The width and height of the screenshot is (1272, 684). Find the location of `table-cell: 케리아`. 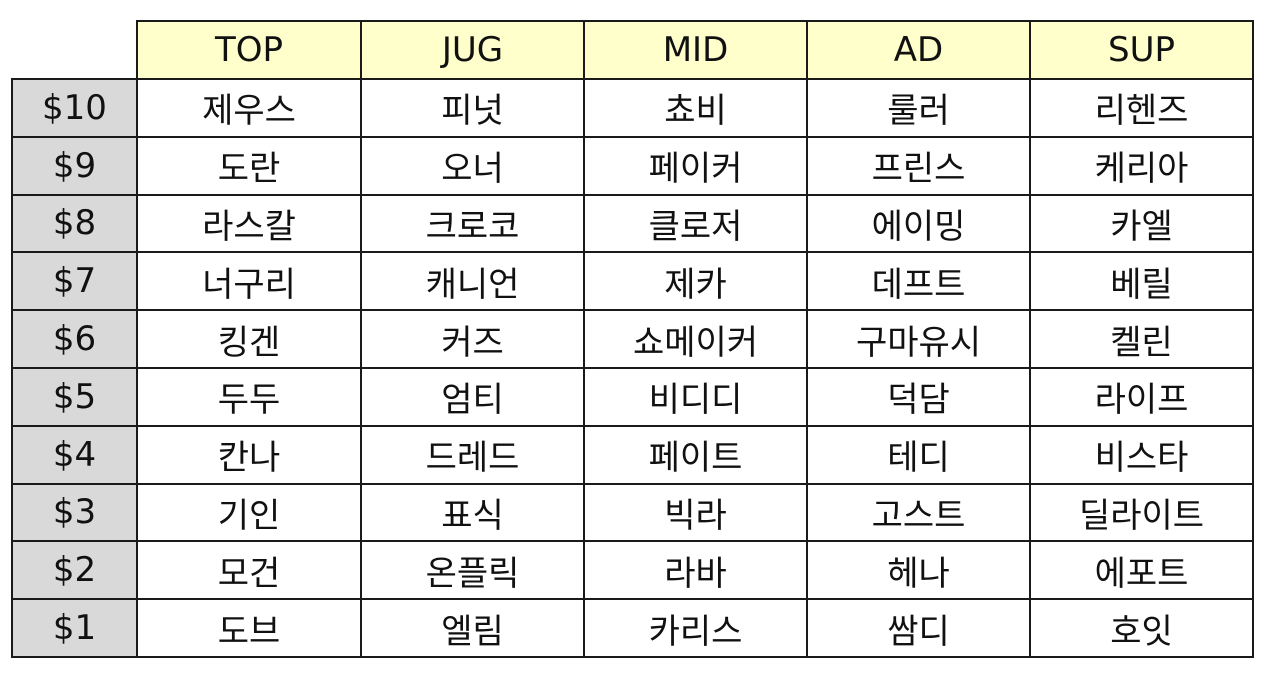

table-cell: 케리아 is located at coordinates (1141, 165).